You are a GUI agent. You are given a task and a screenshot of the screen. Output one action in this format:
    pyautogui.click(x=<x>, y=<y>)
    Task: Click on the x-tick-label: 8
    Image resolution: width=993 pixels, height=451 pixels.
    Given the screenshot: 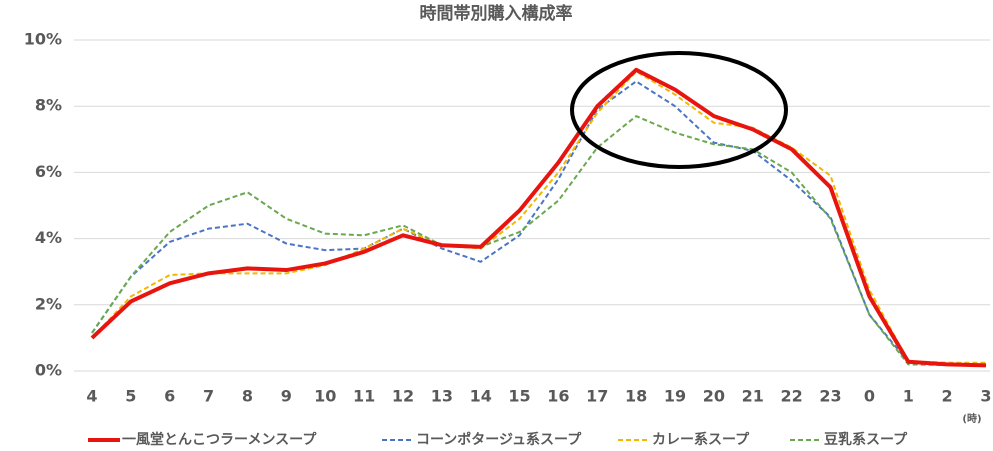 What is the action you would take?
    pyautogui.click(x=247, y=396)
    